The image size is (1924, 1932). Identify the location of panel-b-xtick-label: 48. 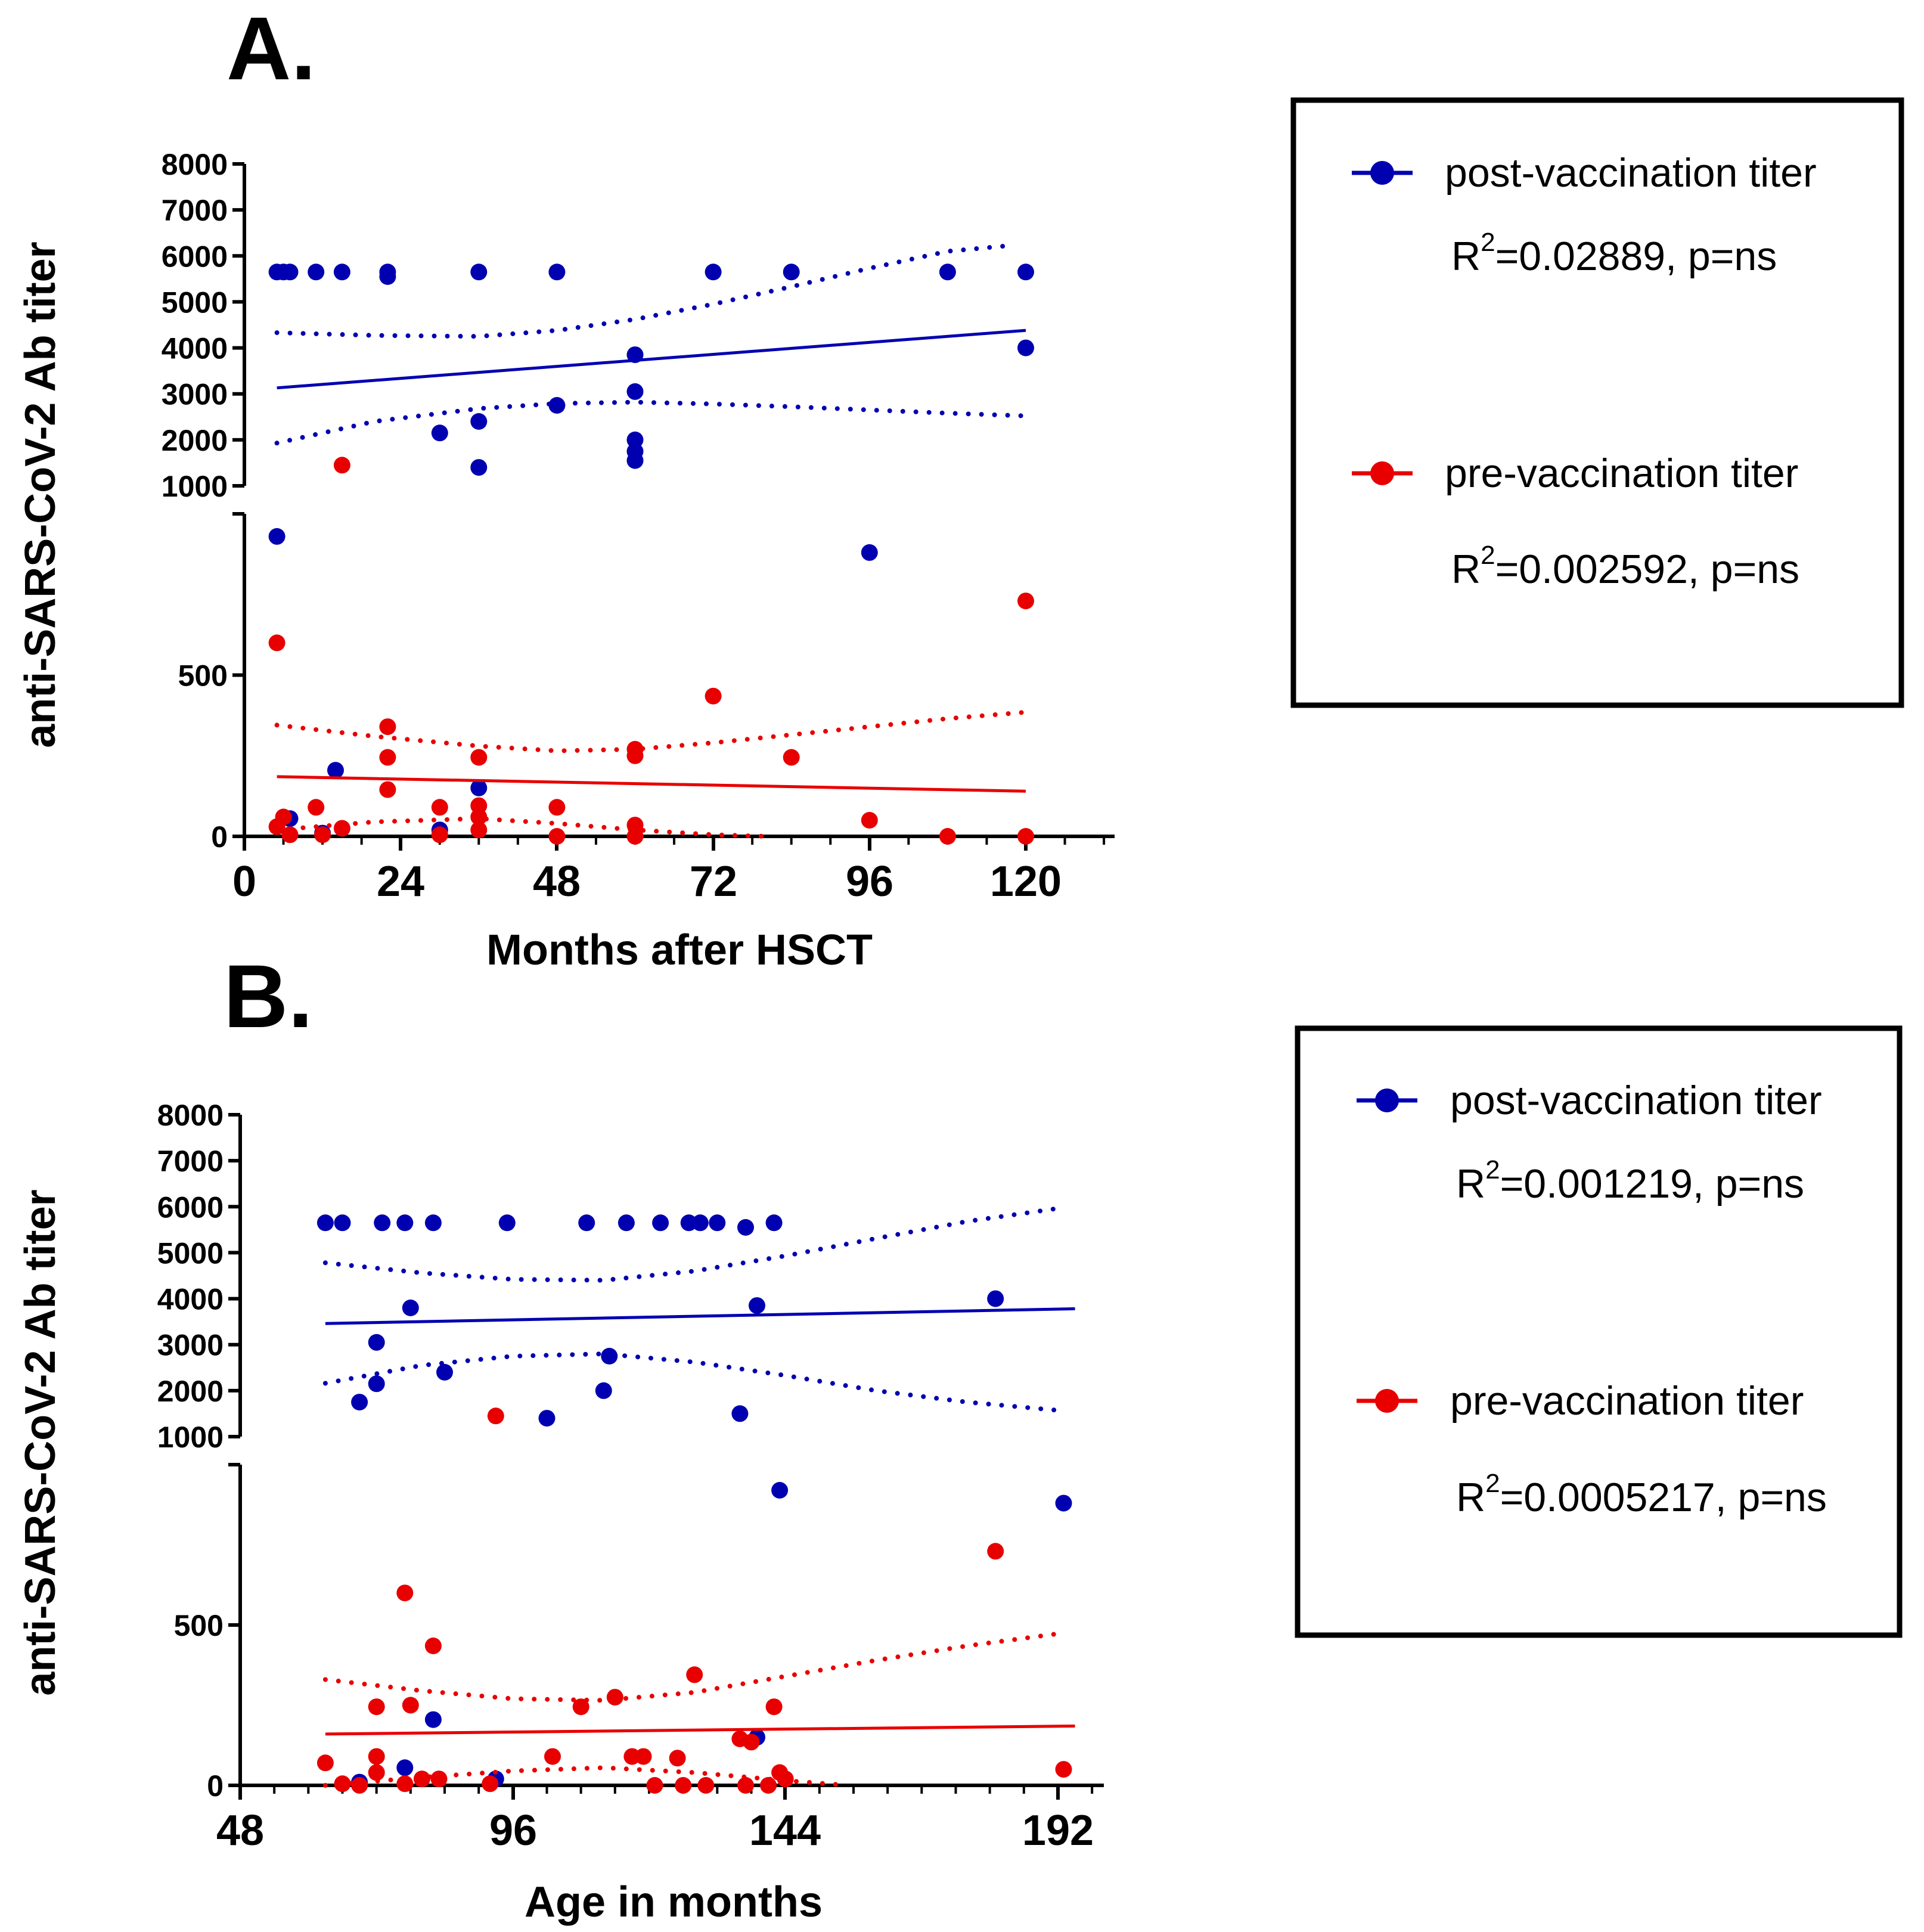
(240, 1831).